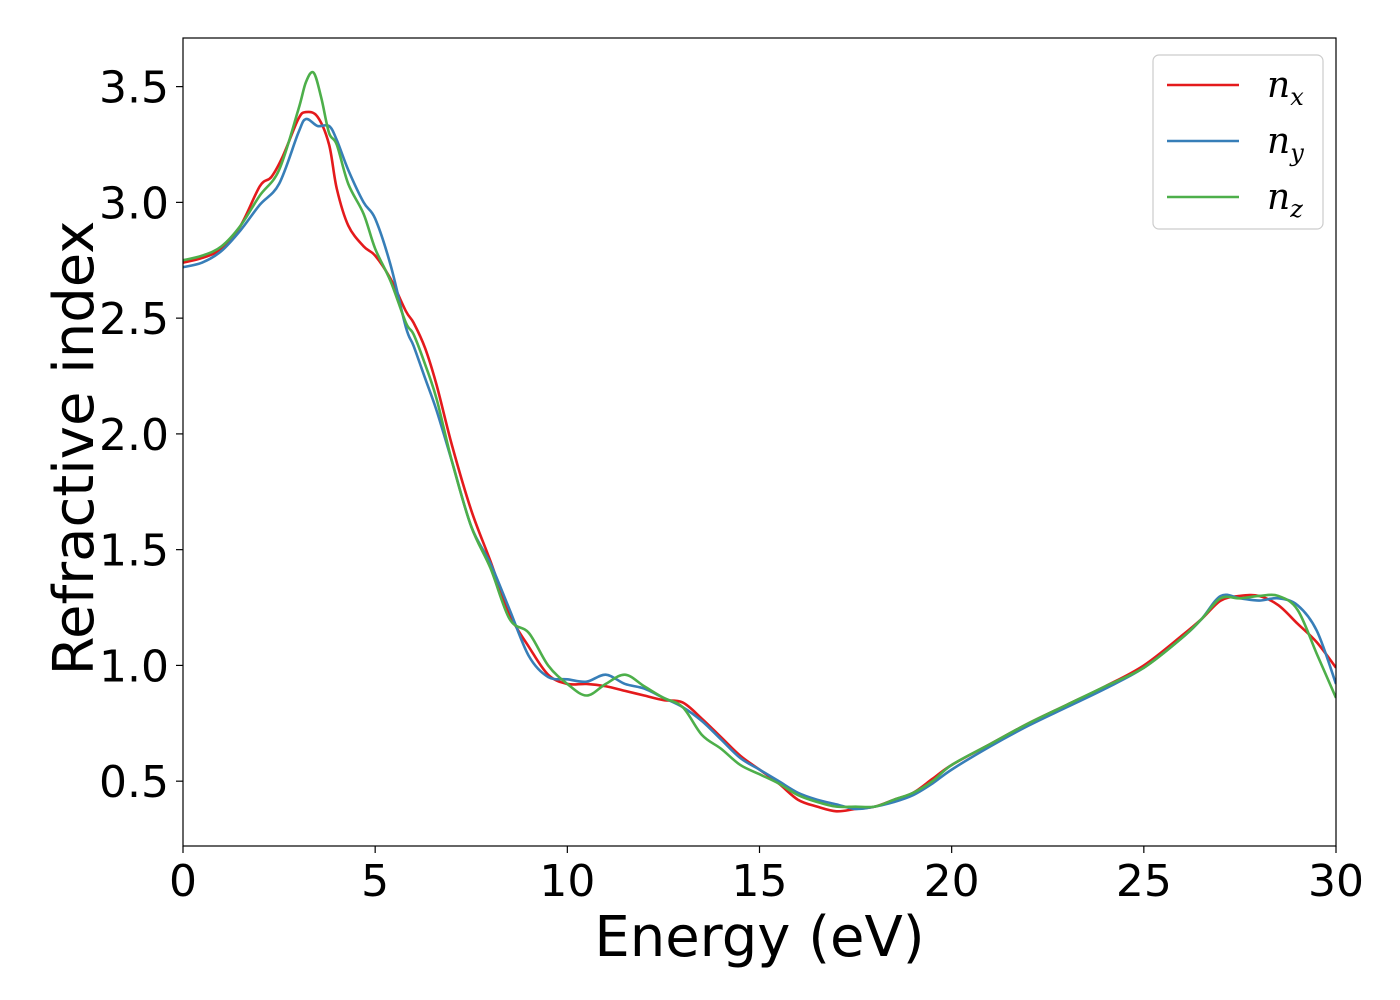  I want to click on y-tick-label: 1.0, so click(134, 666).